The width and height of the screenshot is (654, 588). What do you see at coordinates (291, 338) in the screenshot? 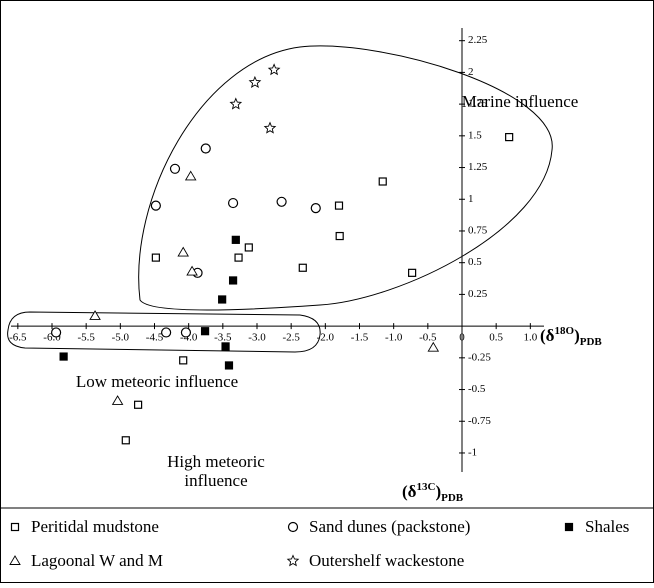
I see `x-tick-label: -2.5` at bounding box center [291, 338].